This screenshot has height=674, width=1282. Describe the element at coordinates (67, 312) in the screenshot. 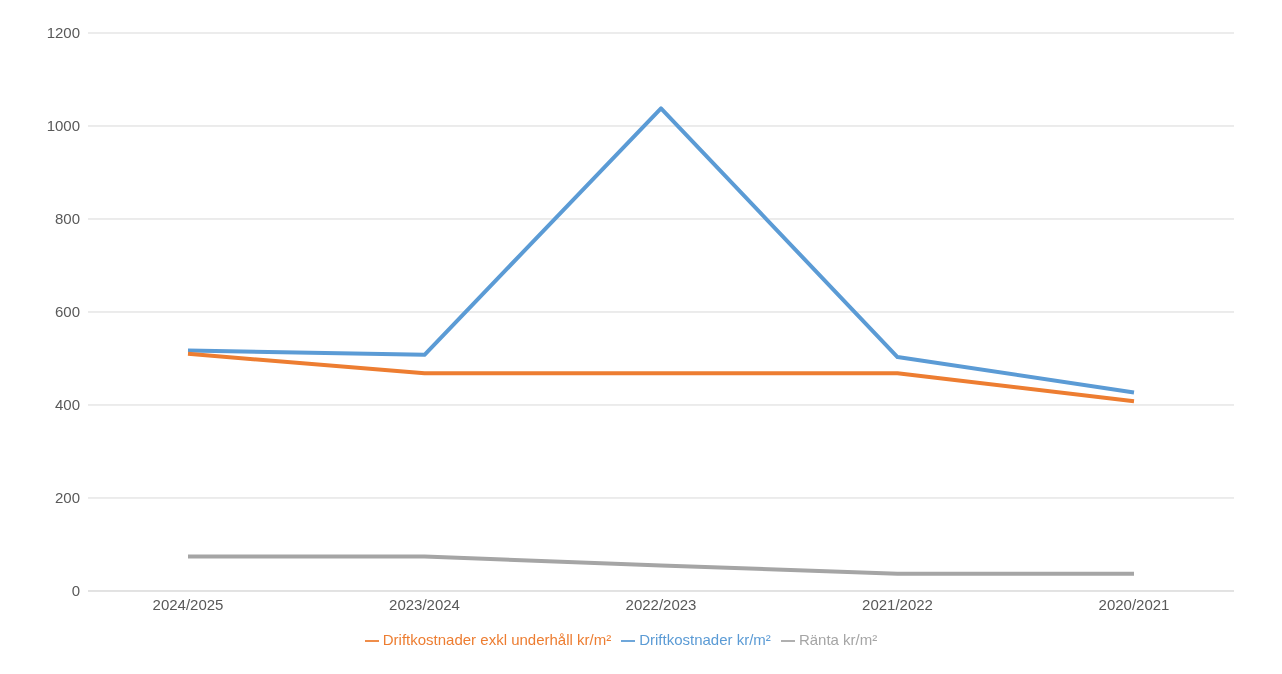

I see `y-tick-label: 600` at that location.